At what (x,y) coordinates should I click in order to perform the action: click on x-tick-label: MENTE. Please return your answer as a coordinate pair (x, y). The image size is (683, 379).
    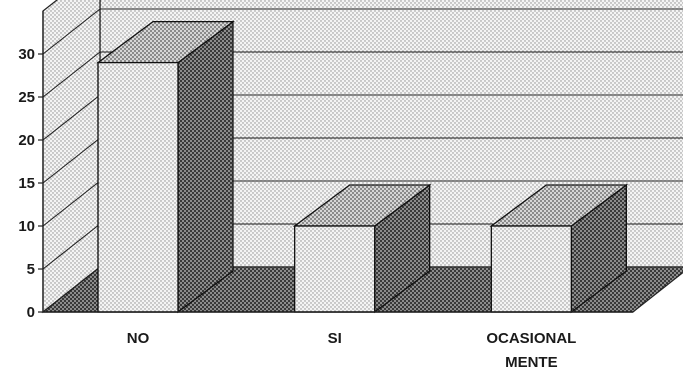
    Looking at the image, I should click on (531, 362).